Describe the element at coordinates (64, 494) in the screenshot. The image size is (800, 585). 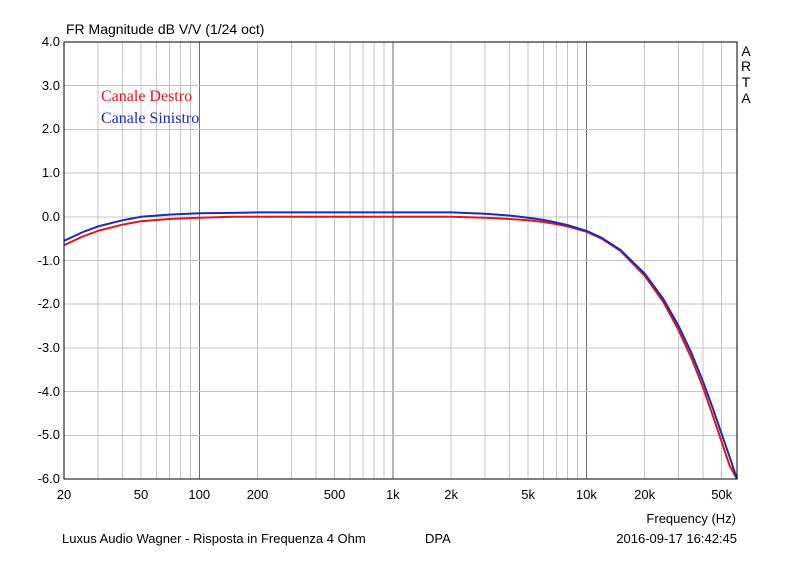
I see `x-tick-label: 20` at that location.